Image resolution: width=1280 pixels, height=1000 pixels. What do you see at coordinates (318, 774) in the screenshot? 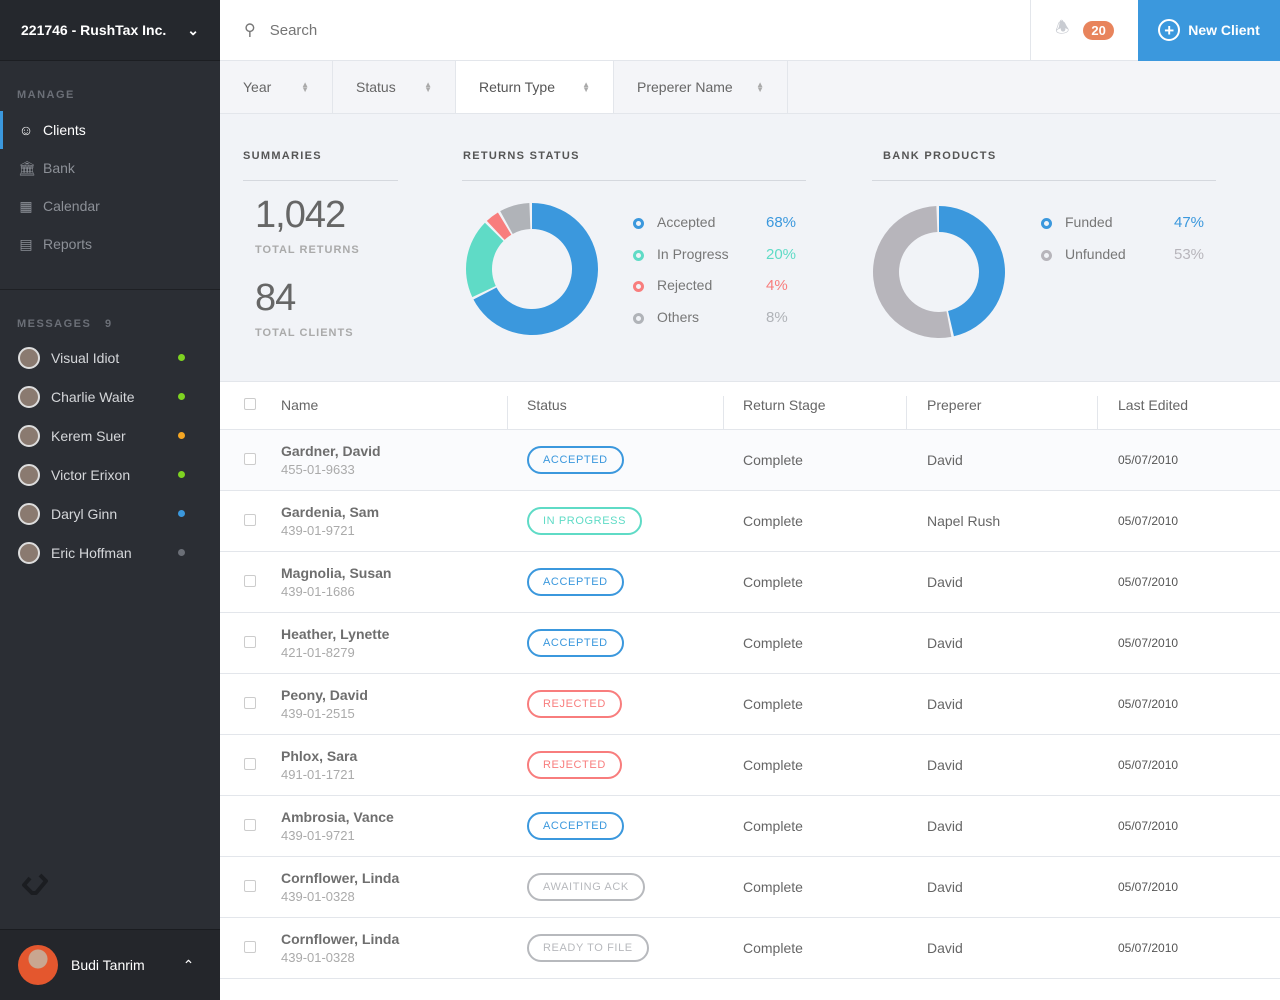
I see `client-ssn: 491-01-1721` at bounding box center [318, 774].